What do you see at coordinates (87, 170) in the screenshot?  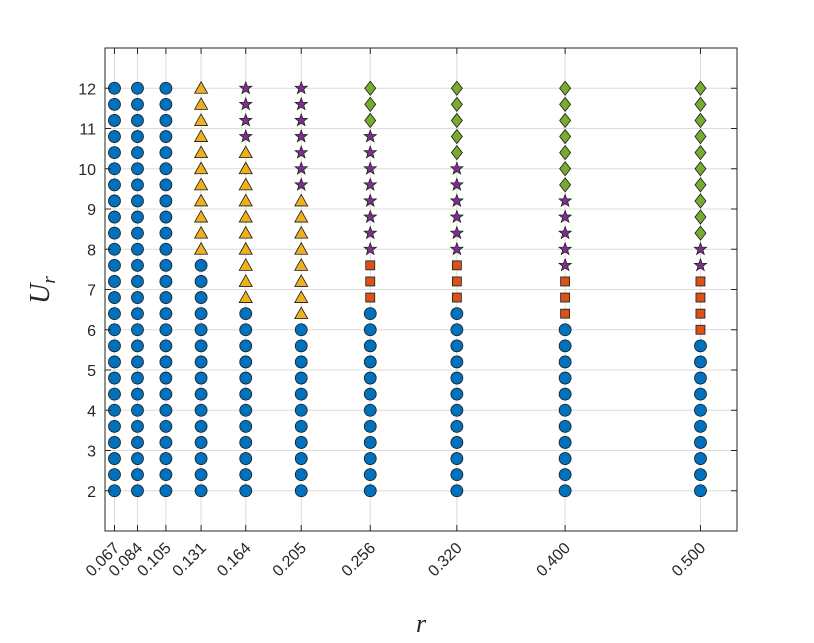 I see `y-tick-label: 10` at bounding box center [87, 170].